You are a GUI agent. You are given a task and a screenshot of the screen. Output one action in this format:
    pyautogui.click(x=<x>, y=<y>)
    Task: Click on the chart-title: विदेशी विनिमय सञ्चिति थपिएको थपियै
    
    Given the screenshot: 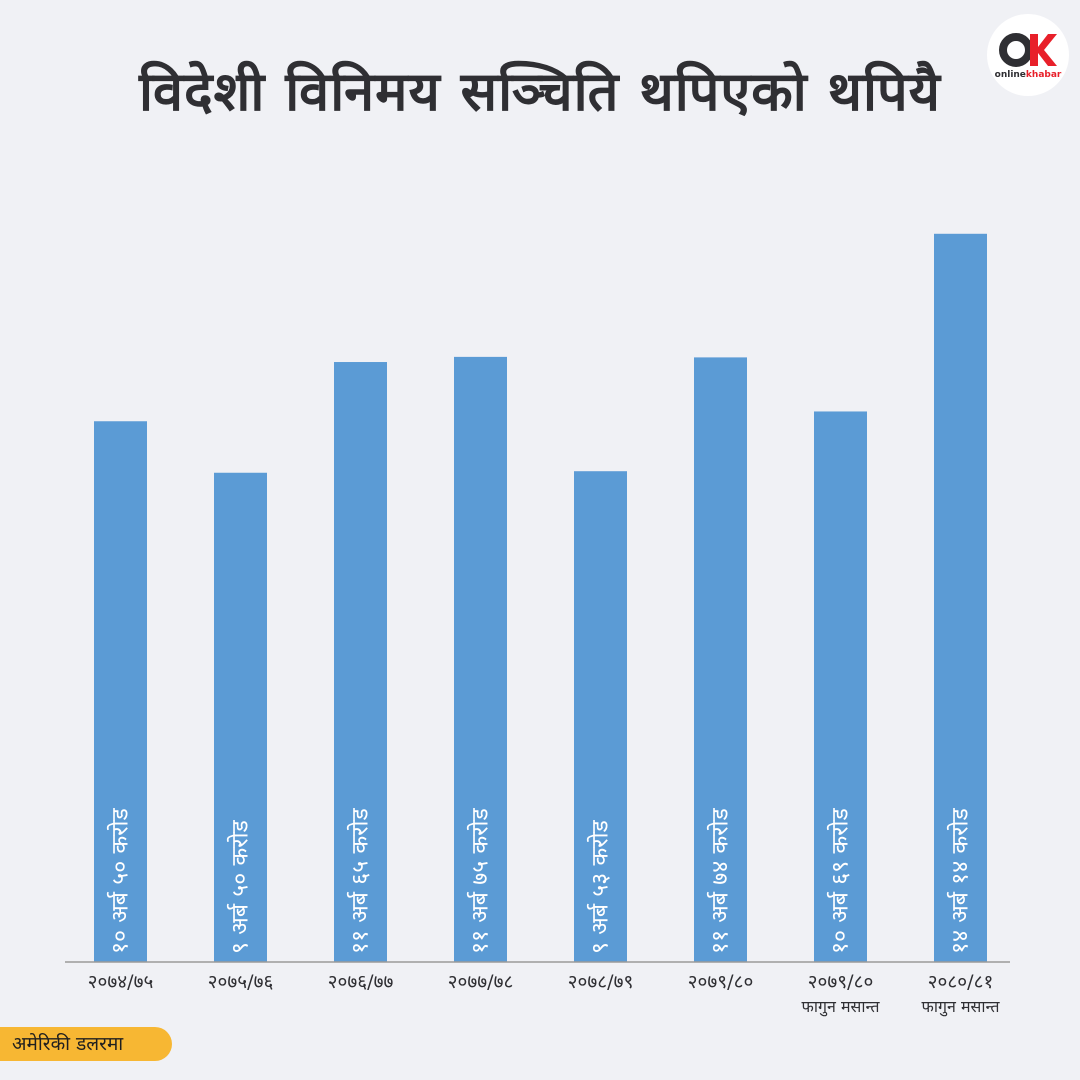 What is the action you would take?
    pyautogui.click(x=540, y=91)
    